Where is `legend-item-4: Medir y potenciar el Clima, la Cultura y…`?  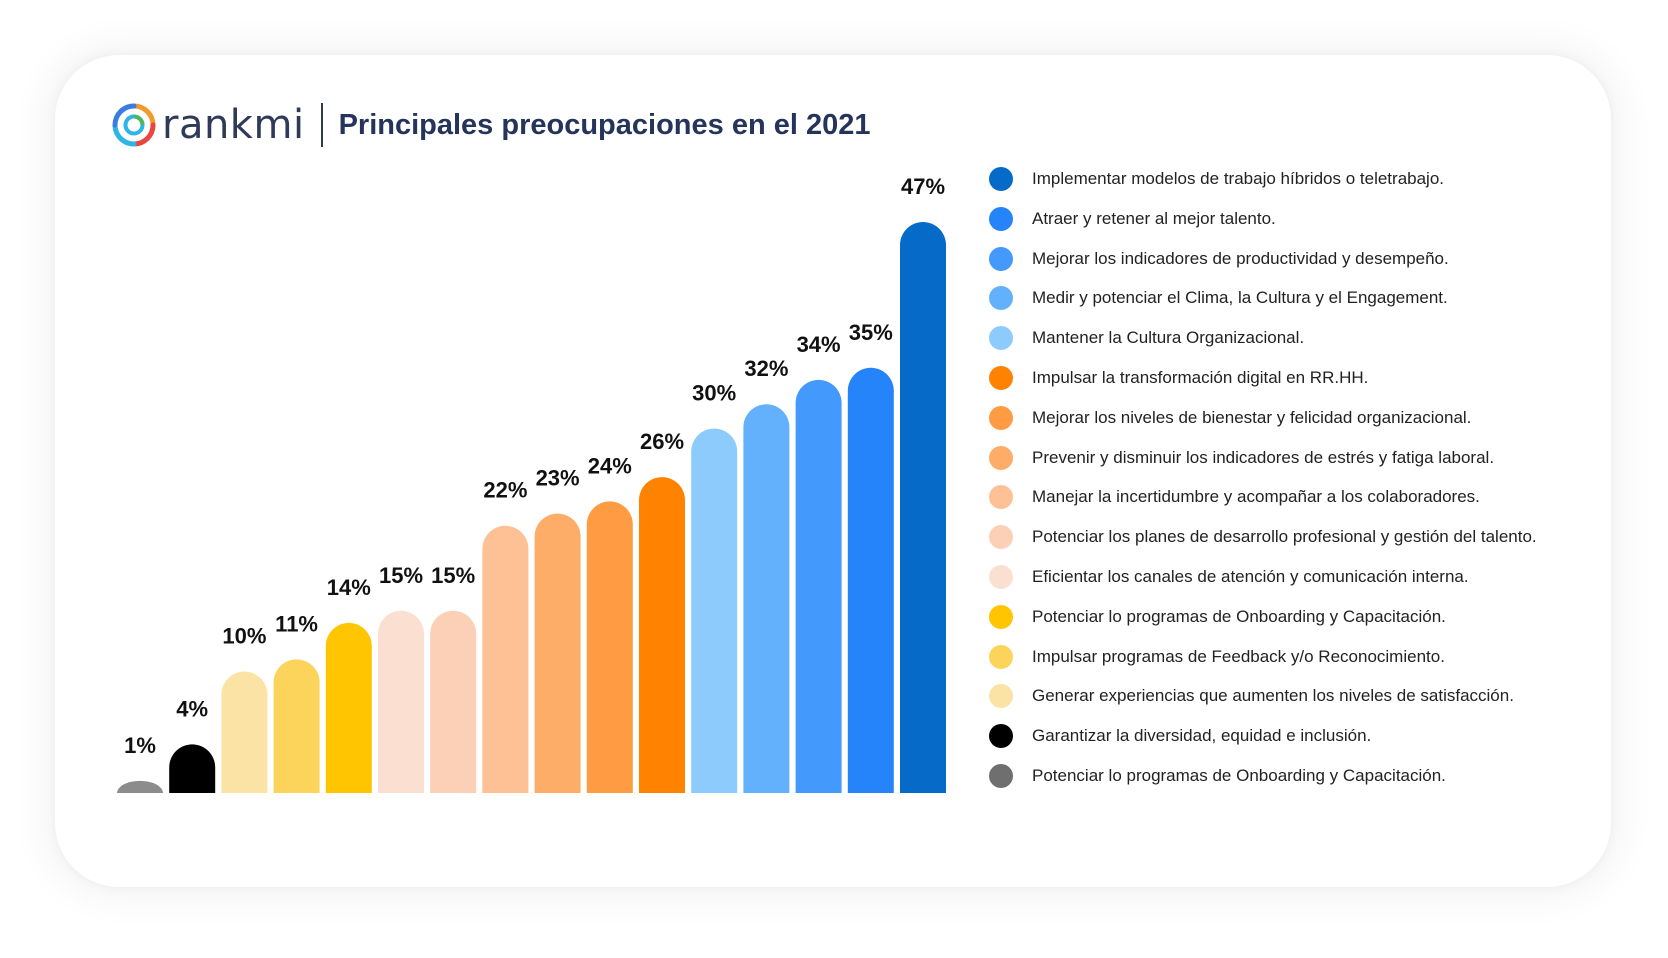
legend-item-4: Medir y potenciar el Clima, la Cultura y… is located at coordinates (1218, 298).